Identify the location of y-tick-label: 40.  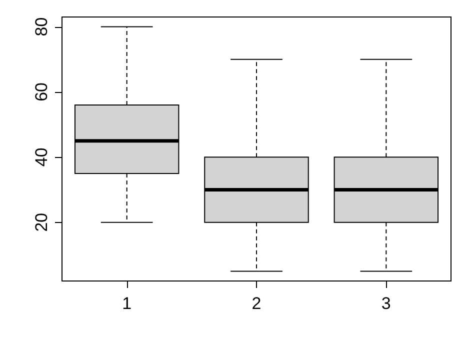
(41, 157).